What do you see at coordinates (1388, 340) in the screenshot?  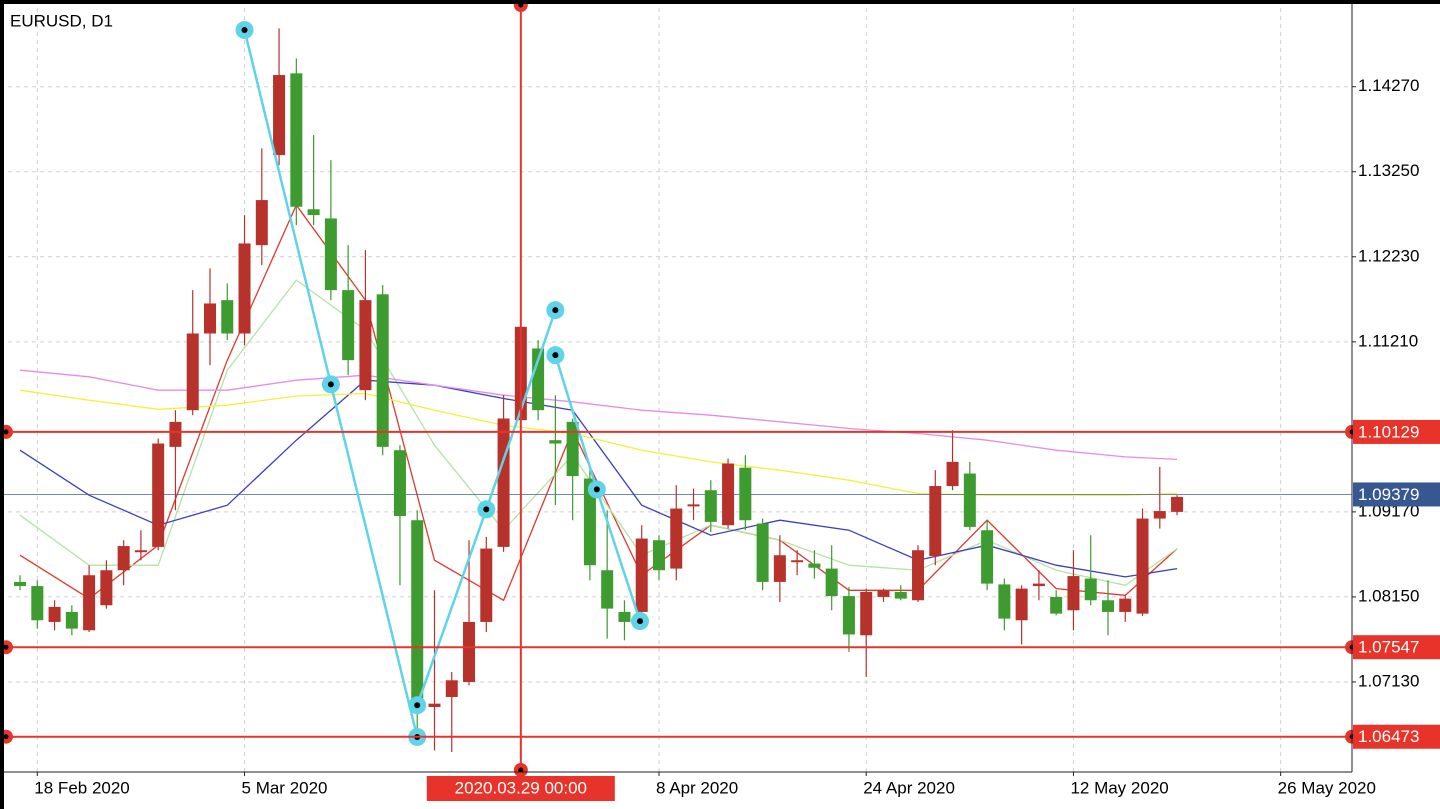 I see `y-tick-label: 1.11210` at bounding box center [1388, 340].